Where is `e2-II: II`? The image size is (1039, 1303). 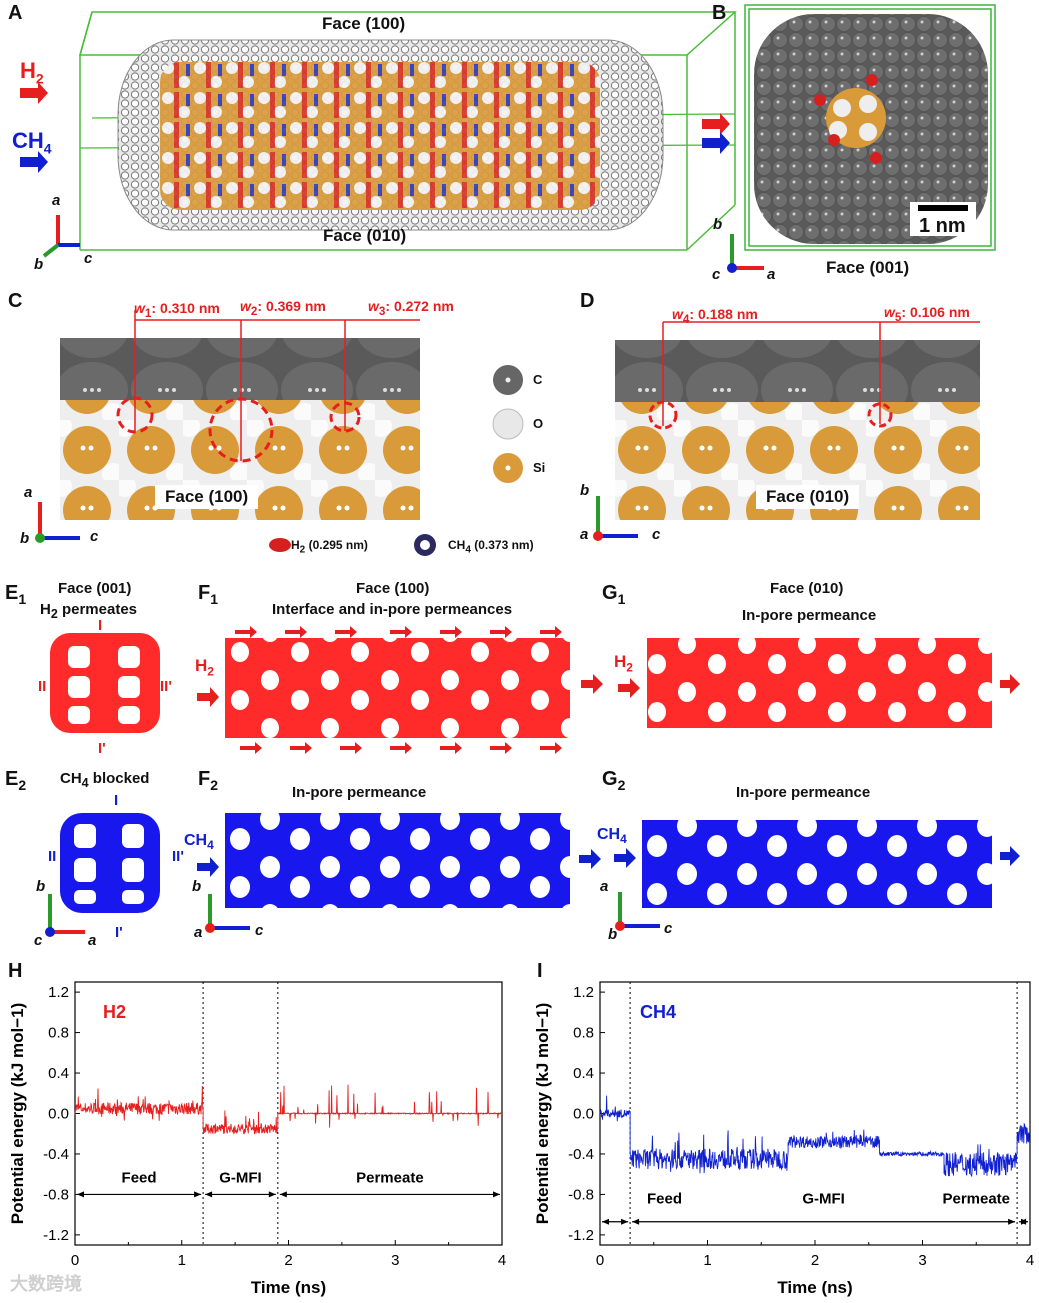
e2-II: II is located at coordinates (52, 856).